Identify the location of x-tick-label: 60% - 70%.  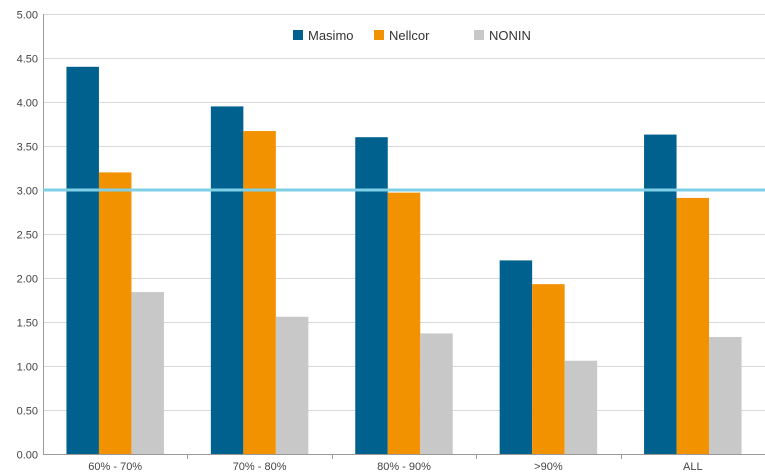
(115, 467).